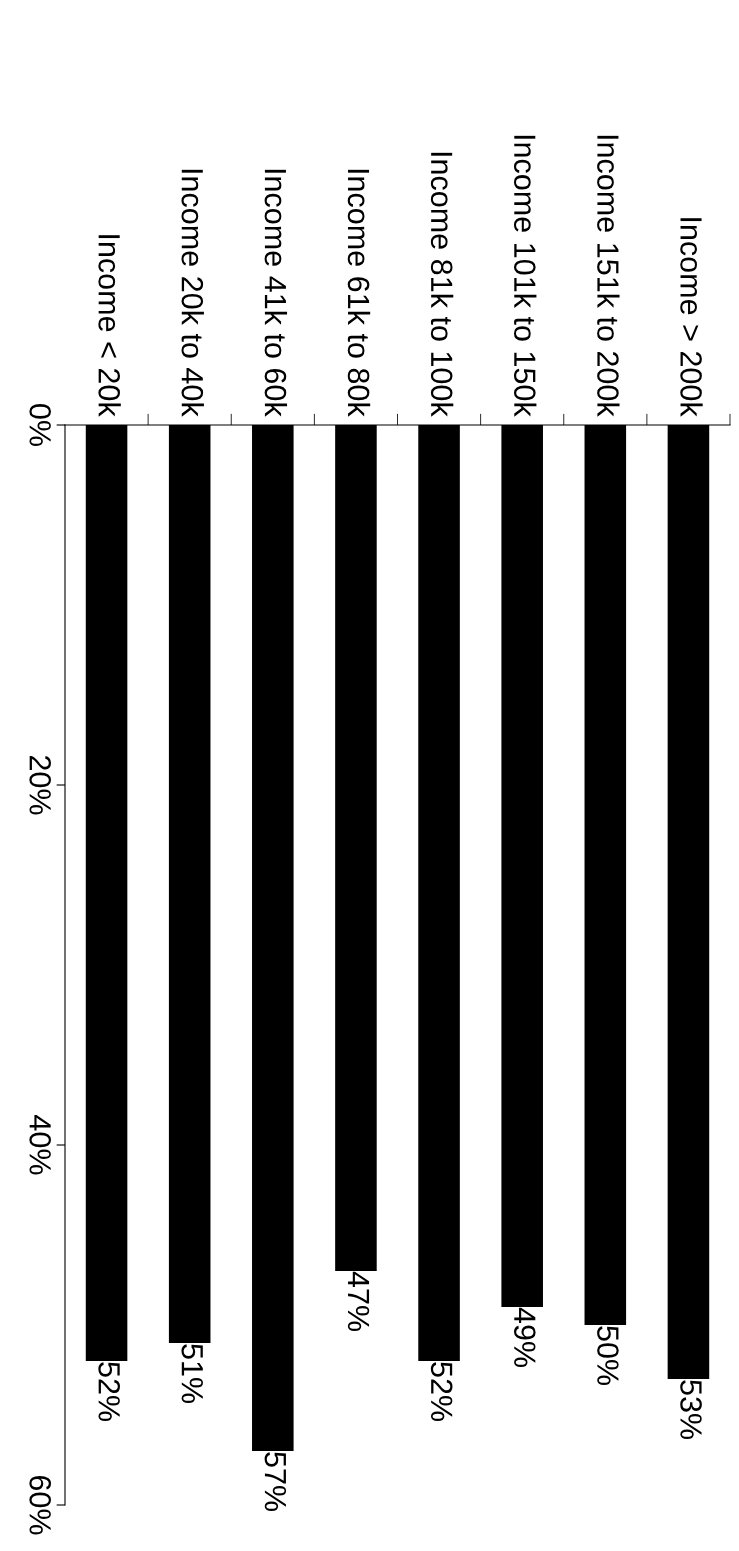 Image resolution: width=739 pixels, height=1551 pixels. I want to click on data-label: 57%, so click(275, 1482).